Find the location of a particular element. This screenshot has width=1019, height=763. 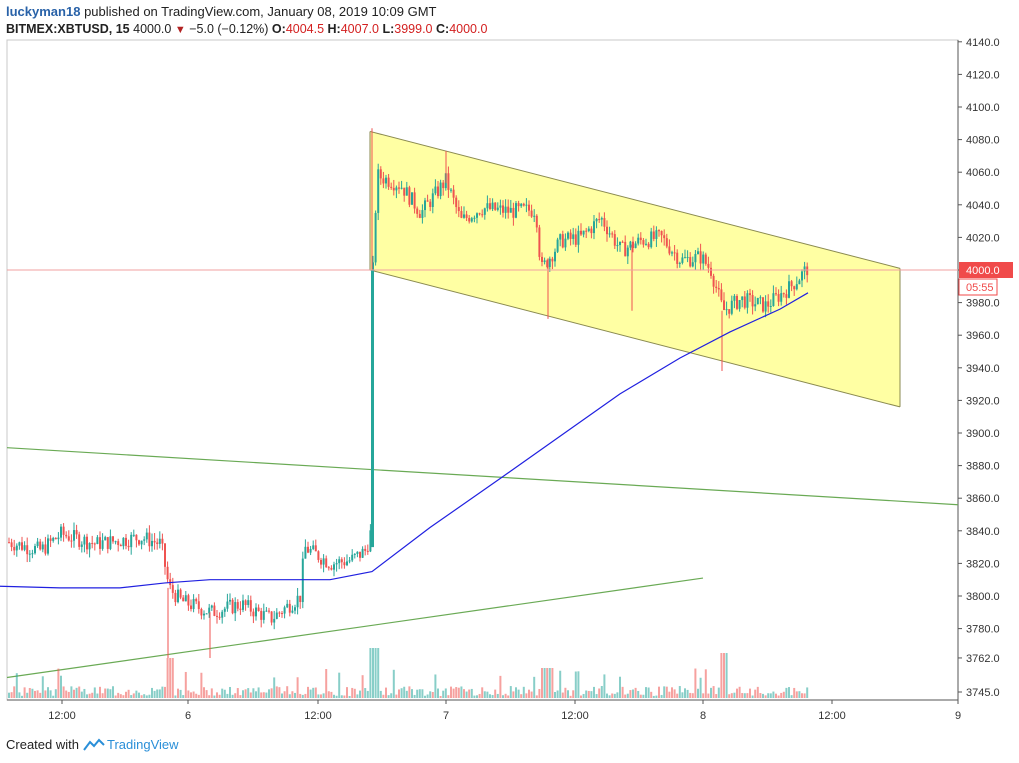

x-tick-label: 8 is located at coordinates (703, 716).